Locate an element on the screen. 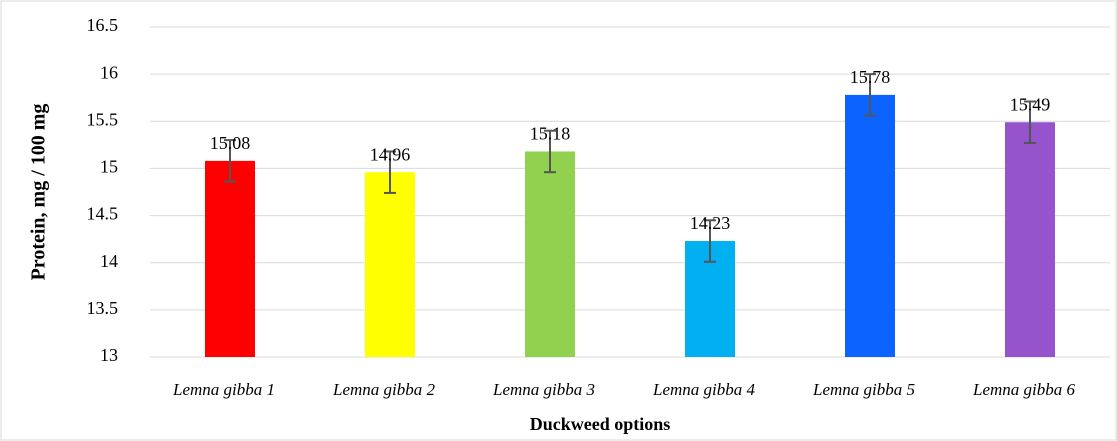 The image size is (1117, 441). x-axis-title: Duckweed options is located at coordinates (600, 424).